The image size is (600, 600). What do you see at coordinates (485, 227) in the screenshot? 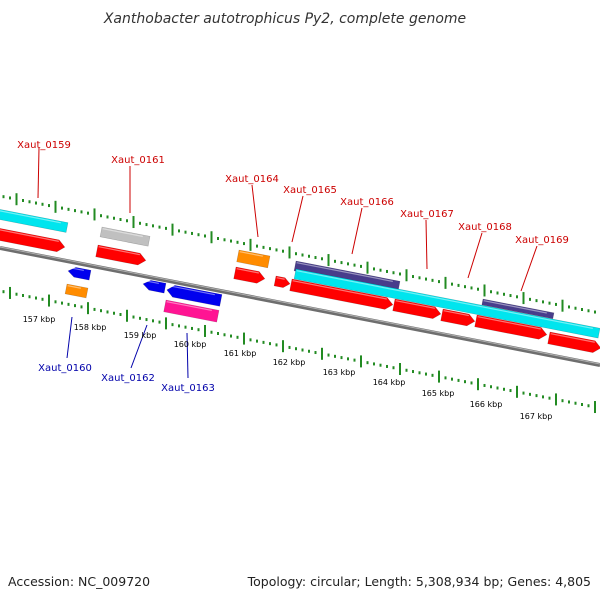
I see `gene-label-forward: Xaut_0168` at bounding box center [485, 227].